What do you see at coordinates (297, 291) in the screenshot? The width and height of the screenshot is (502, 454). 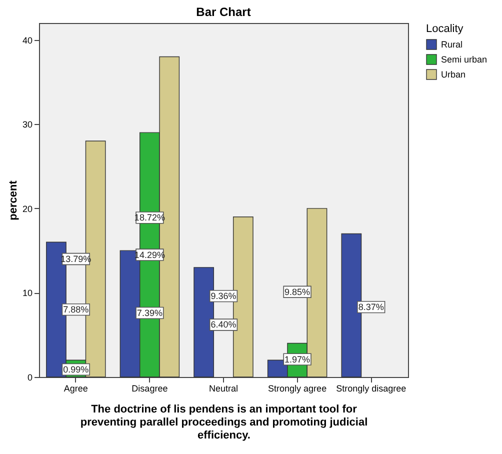 I see `annotation: 9.85%` at bounding box center [297, 291].